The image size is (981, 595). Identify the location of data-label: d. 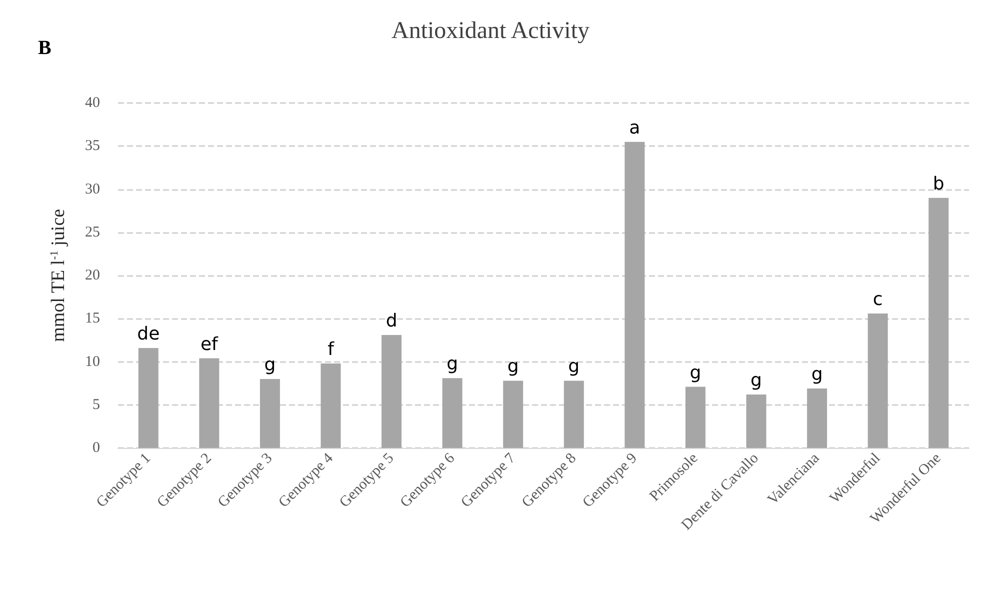
(392, 321).